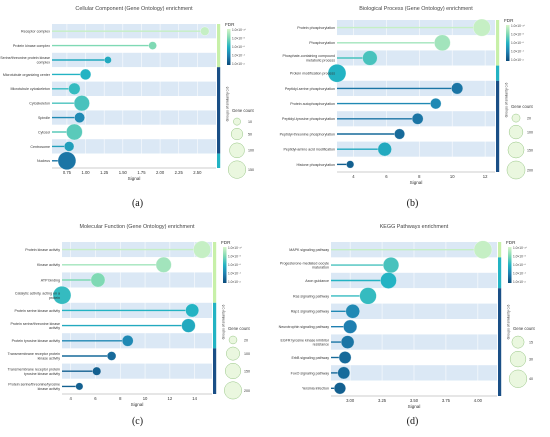  Describe the element at coordinates (478, 400) in the screenshot. I see `x-tick-label: 4.00` at that location.